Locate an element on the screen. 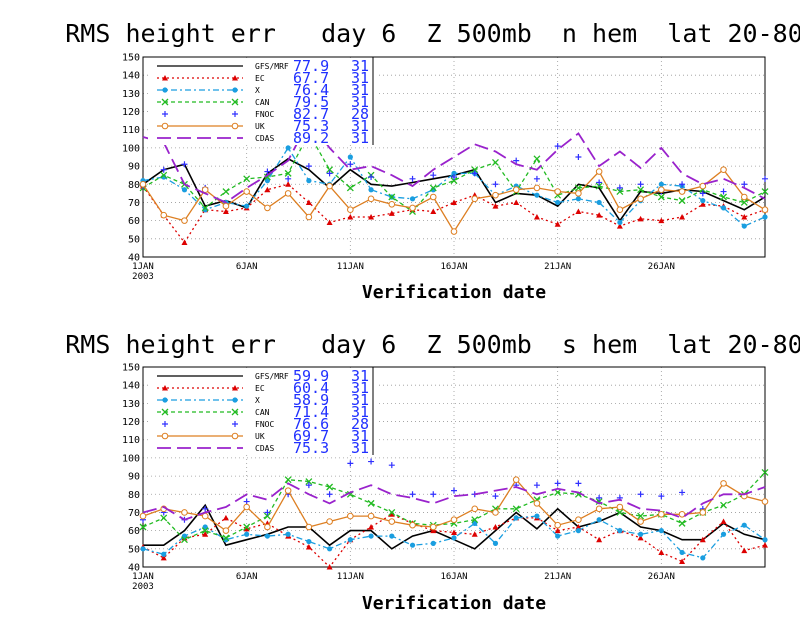 The width and height of the screenshot is (800, 622). x-tick-label: 21JAN is located at coordinates (557, 267).